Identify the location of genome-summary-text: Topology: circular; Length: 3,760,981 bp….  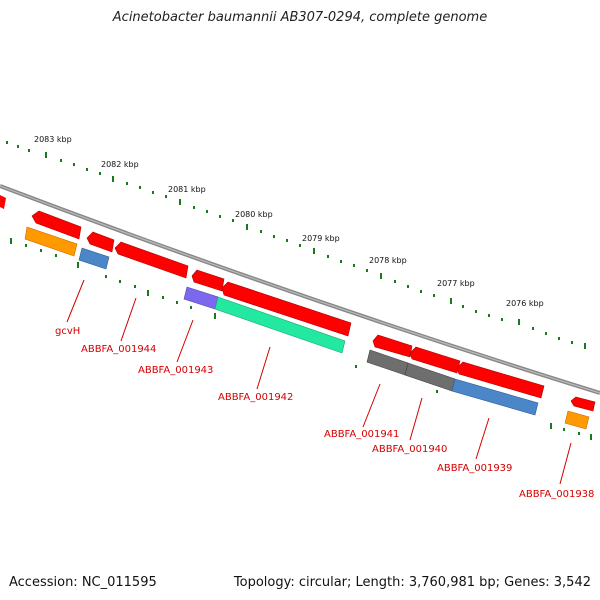
(412, 582).